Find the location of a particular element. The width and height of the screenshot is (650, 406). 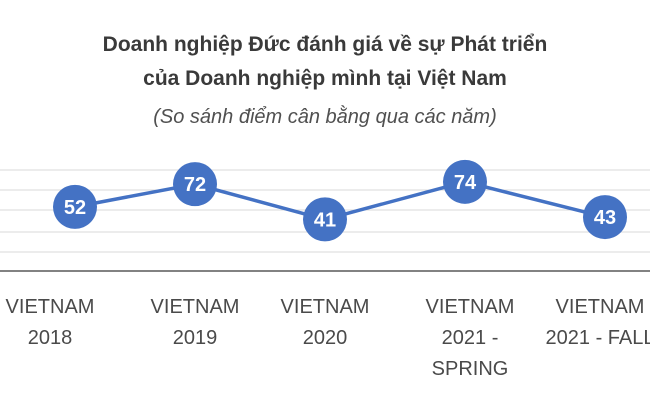

data-point-2: 41 is located at coordinates (325, 219).